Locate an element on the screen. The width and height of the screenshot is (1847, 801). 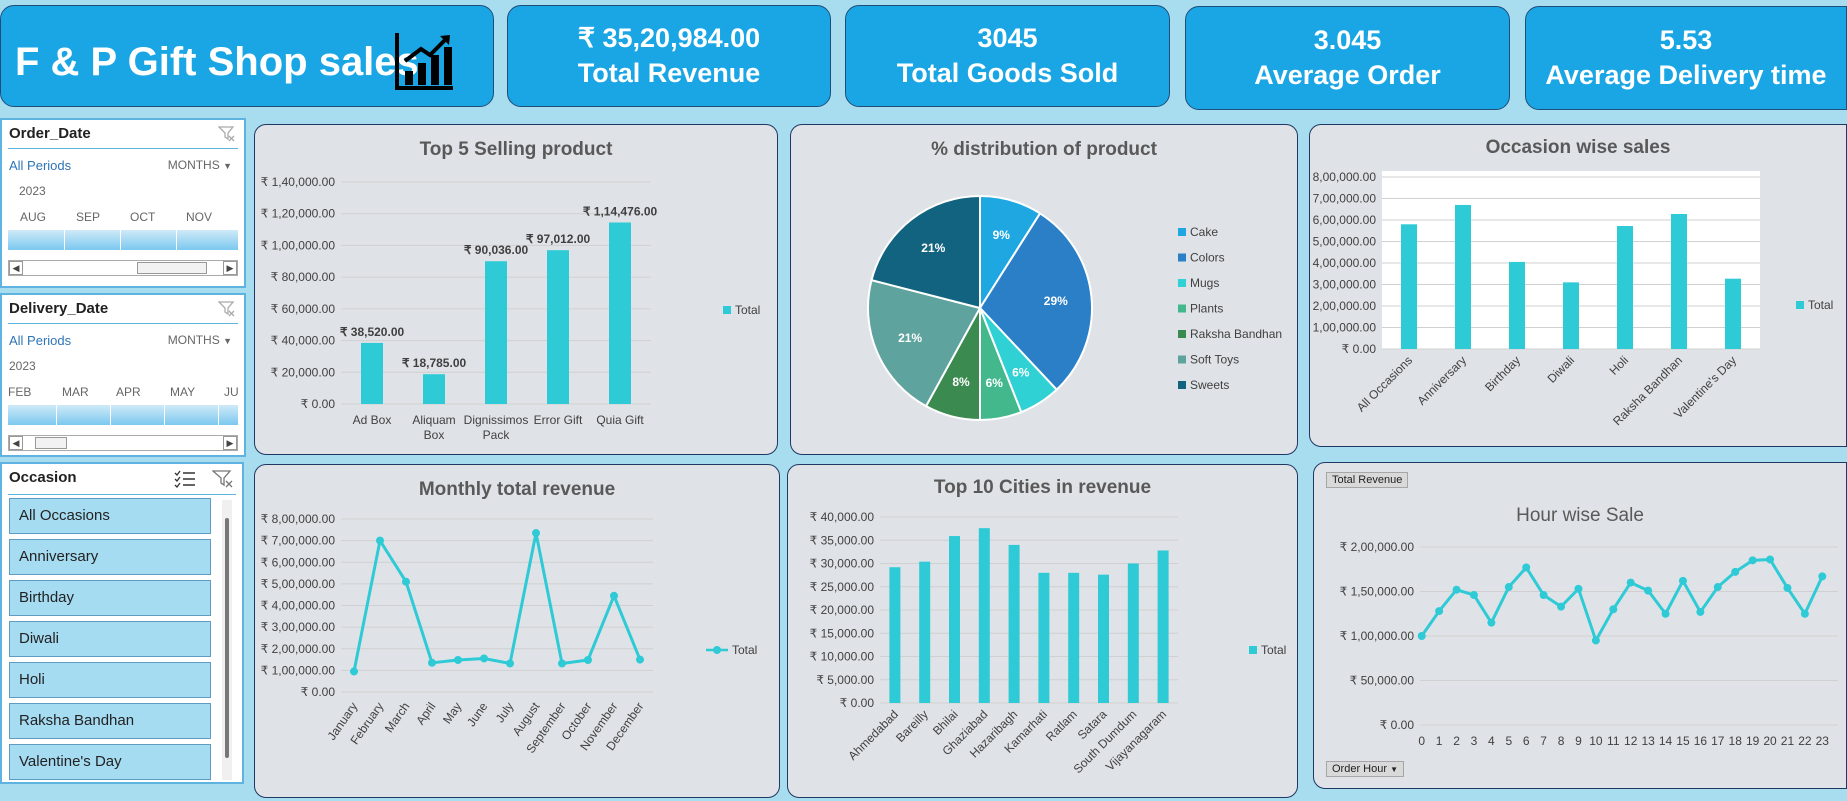
x-tick-label: 13 is located at coordinates (1648, 741).